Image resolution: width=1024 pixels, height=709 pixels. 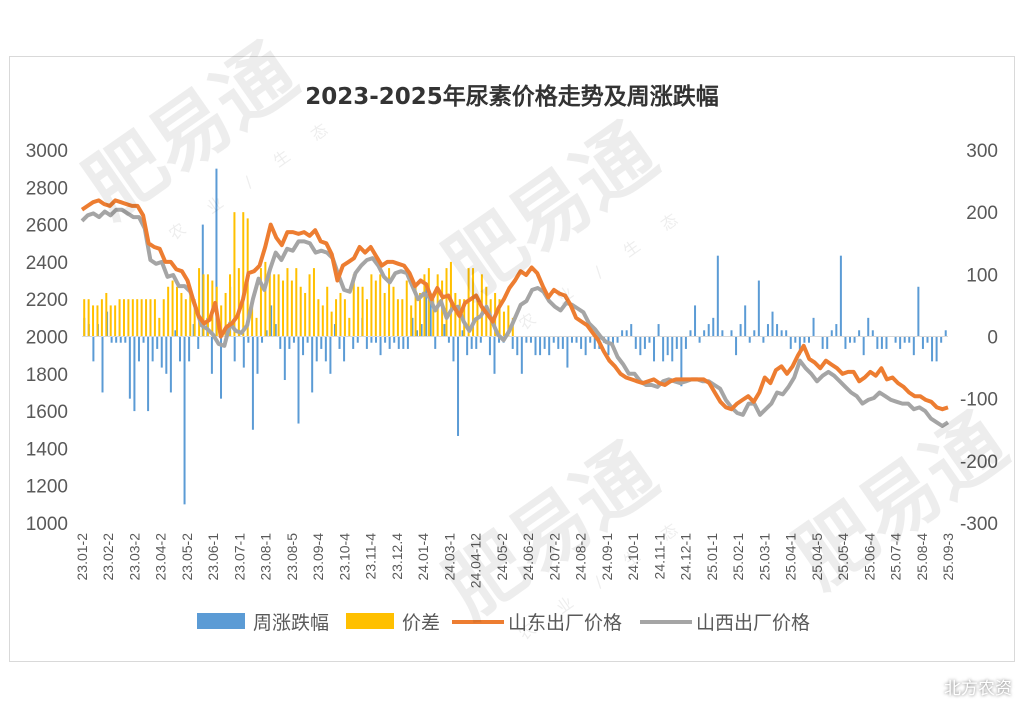 What do you see at coordinates (659, 556) in the screenshot?
I see `x-axis-tick-label: 24.11-1` at bounding box center [659, 556].